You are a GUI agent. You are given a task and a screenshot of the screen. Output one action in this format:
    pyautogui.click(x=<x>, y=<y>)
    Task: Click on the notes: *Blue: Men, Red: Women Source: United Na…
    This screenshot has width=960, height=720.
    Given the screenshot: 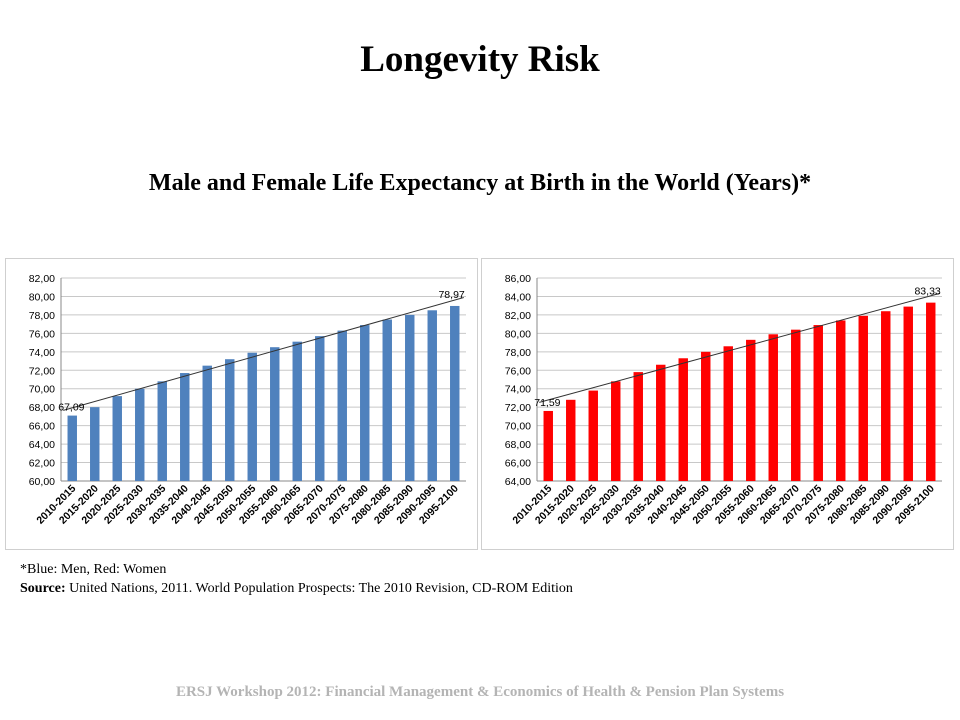 What is the action you would take?
    pyautogui.click(x=296, y=579)
    